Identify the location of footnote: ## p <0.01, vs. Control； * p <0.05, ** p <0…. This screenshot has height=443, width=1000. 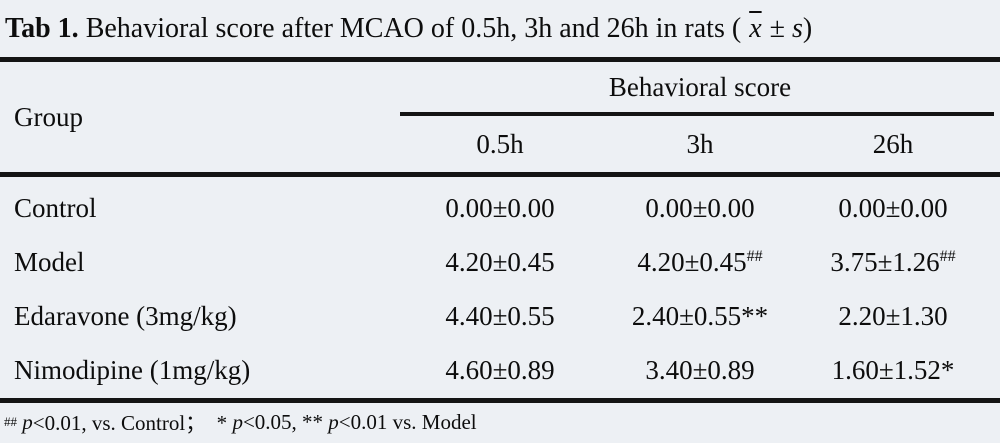
(500, 422).